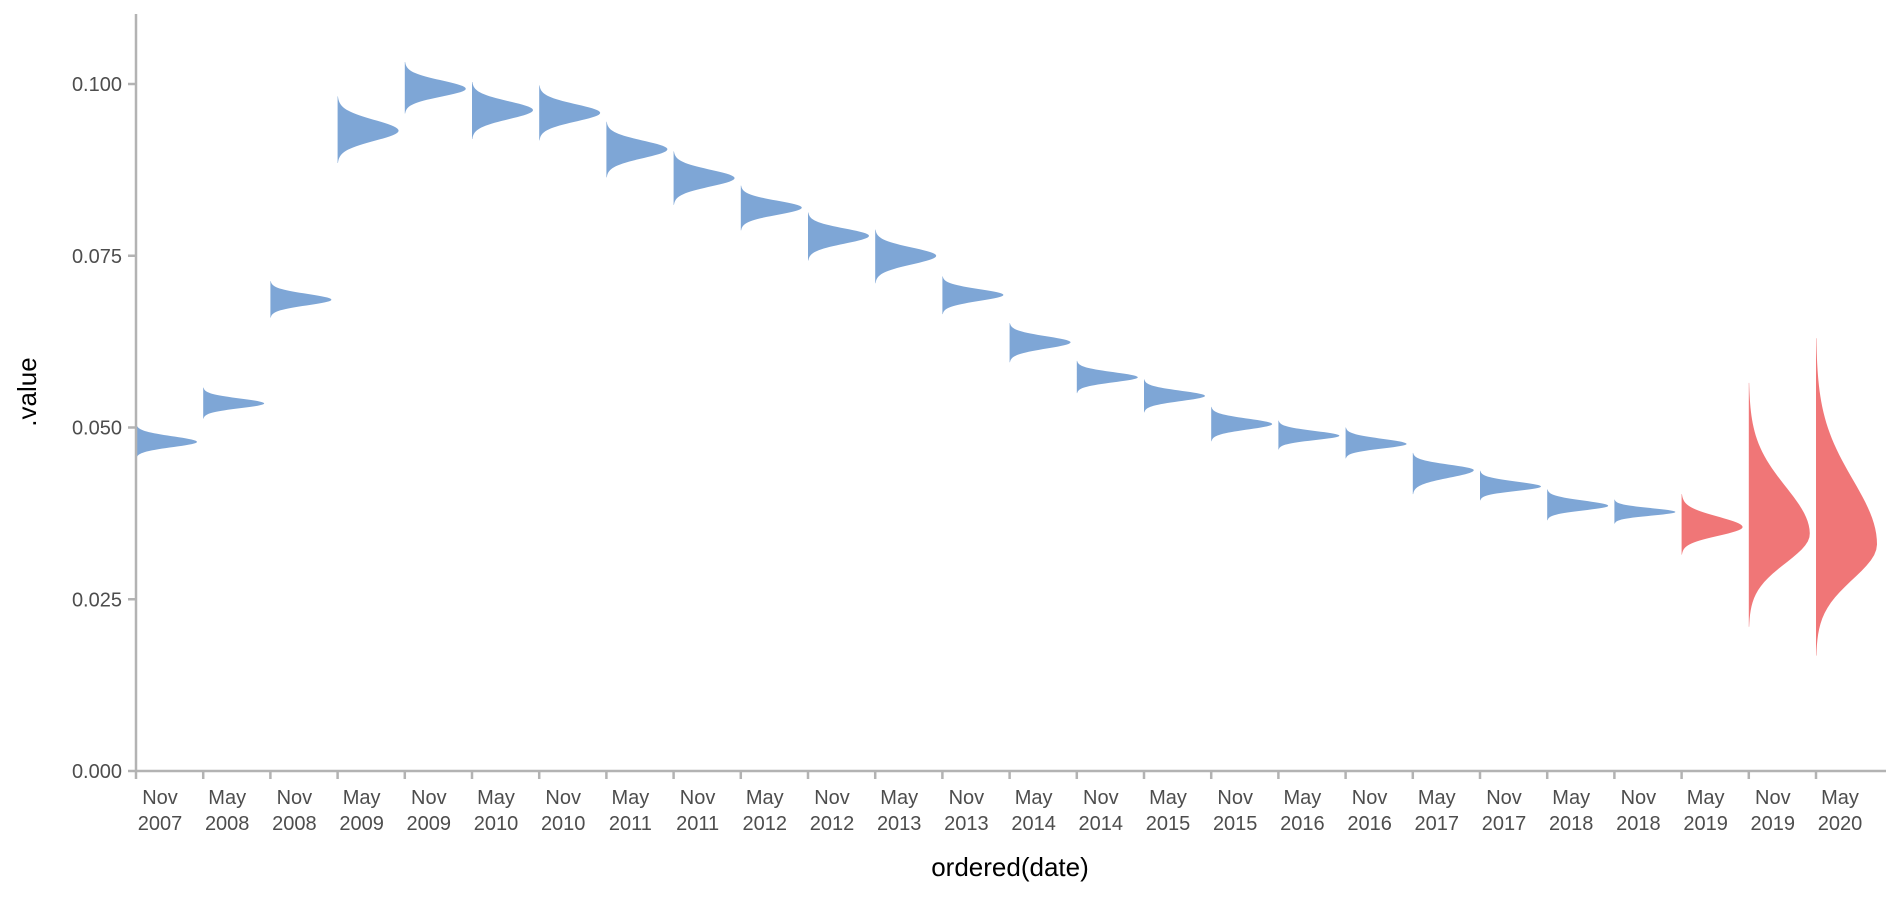  I want to click on x-tick-label: May 2009, so click(361, 811).